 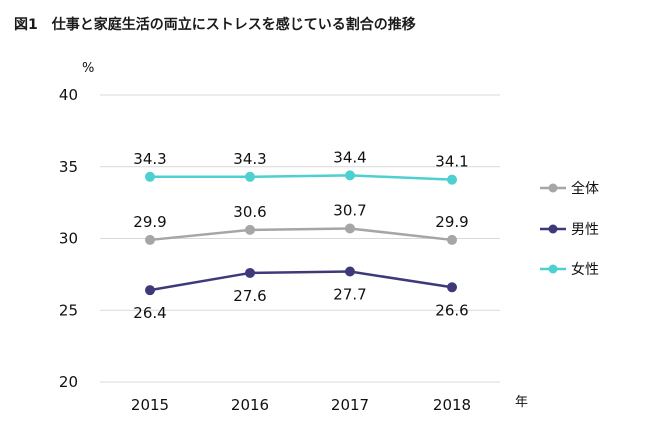 What do you see at coordinates (350, 228) in the screenshot?
I see `data-point-全体-2017` at bounding box center [350, 228].